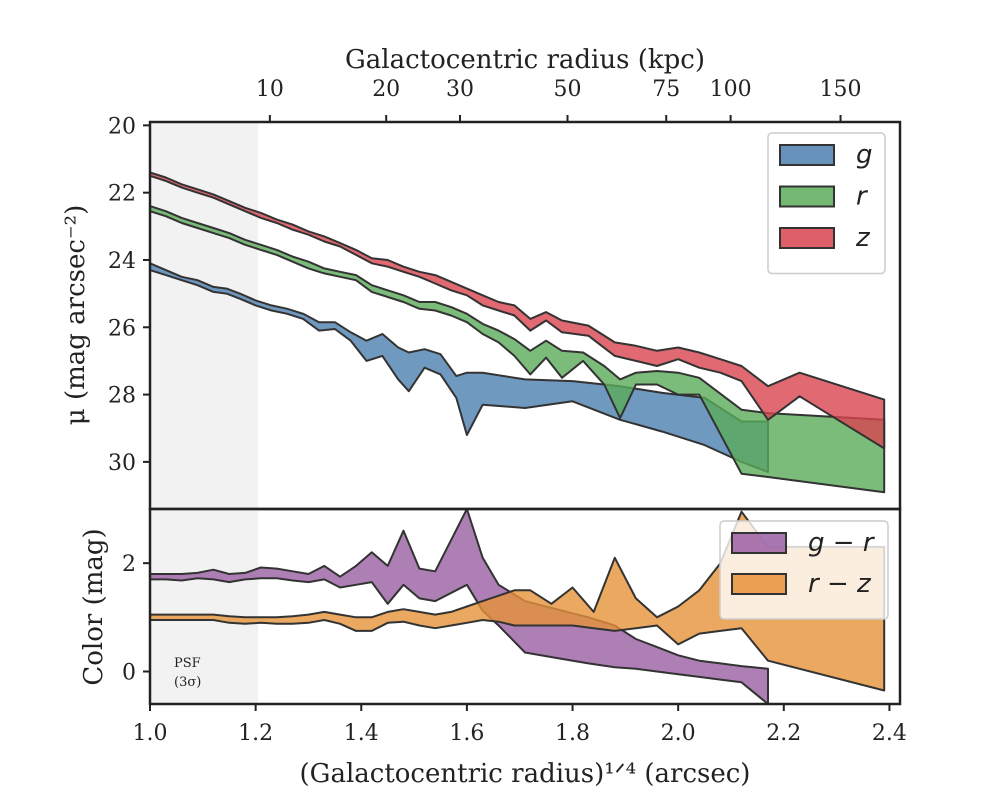  What do you see at coordinates (122, 328) in the screenshot?
I see `y-tick-label: 26` at bounding box center [122, 328].